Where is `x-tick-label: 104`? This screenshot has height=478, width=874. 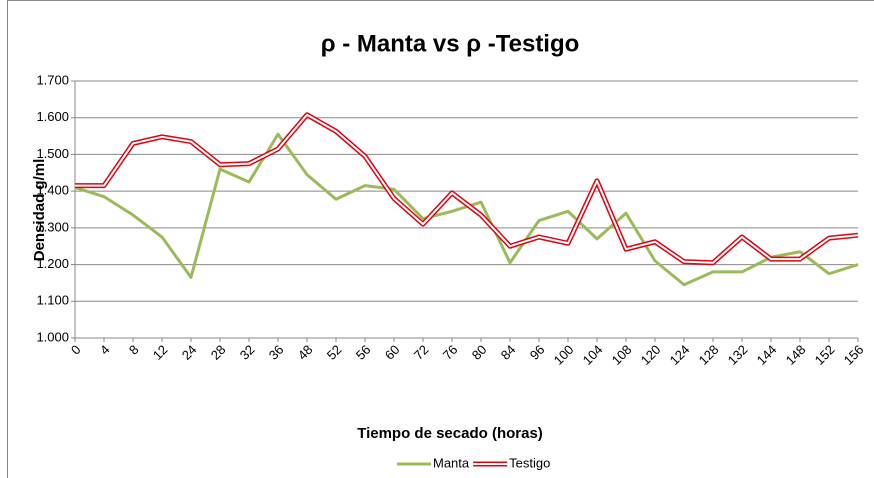
x-tick-label: 104 is located at coordinates (593, 355).